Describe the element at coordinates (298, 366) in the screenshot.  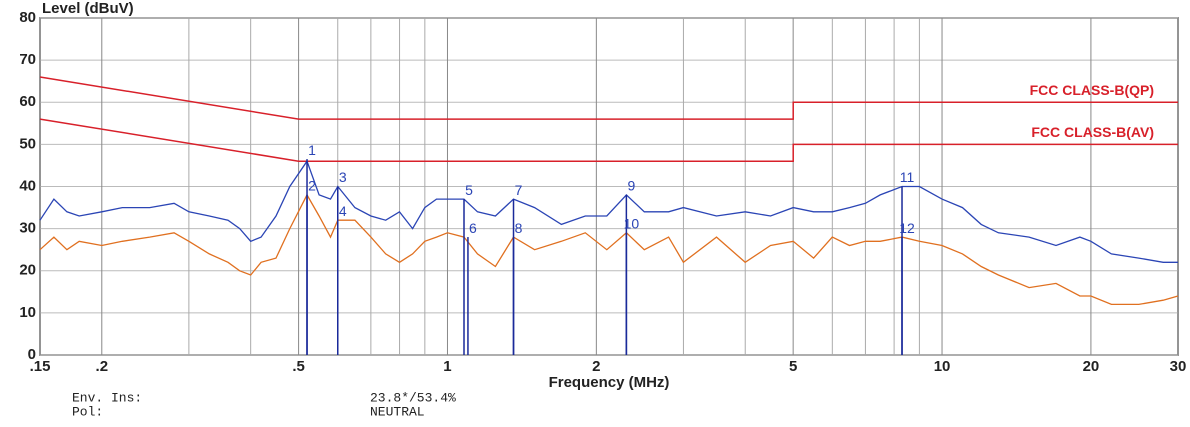
I see `x-tick-label: .5` at that location.